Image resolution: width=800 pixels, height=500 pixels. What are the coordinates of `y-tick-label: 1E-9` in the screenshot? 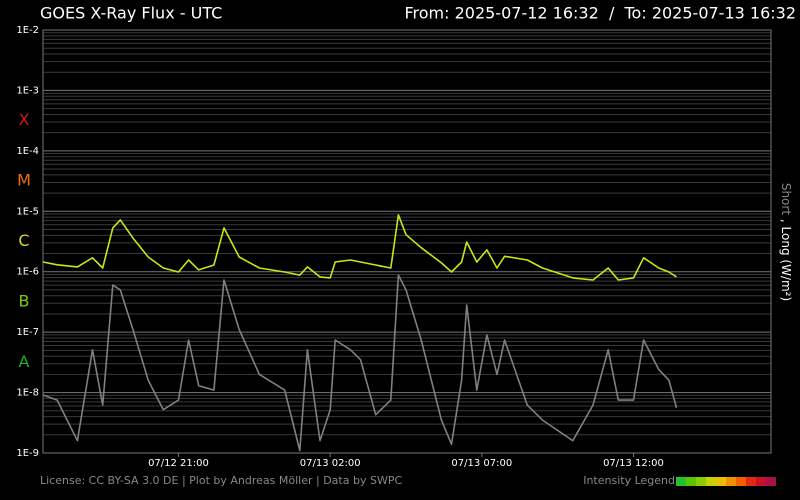 It's located at (27, 453).